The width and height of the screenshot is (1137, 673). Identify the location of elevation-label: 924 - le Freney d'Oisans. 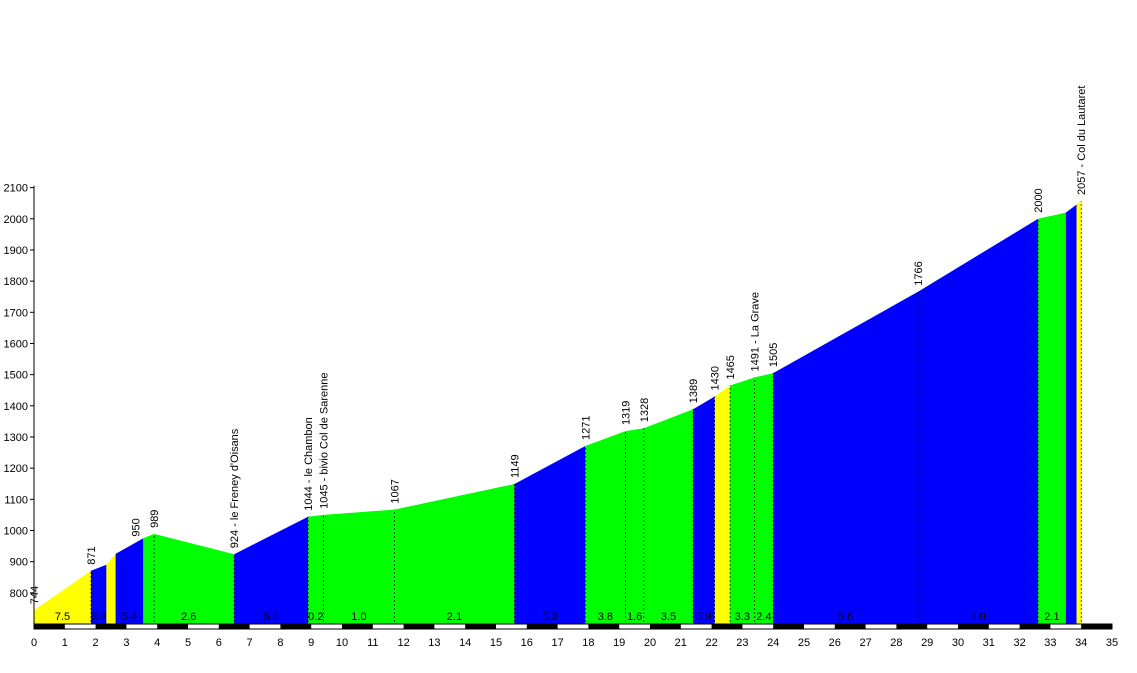
(235, 488).